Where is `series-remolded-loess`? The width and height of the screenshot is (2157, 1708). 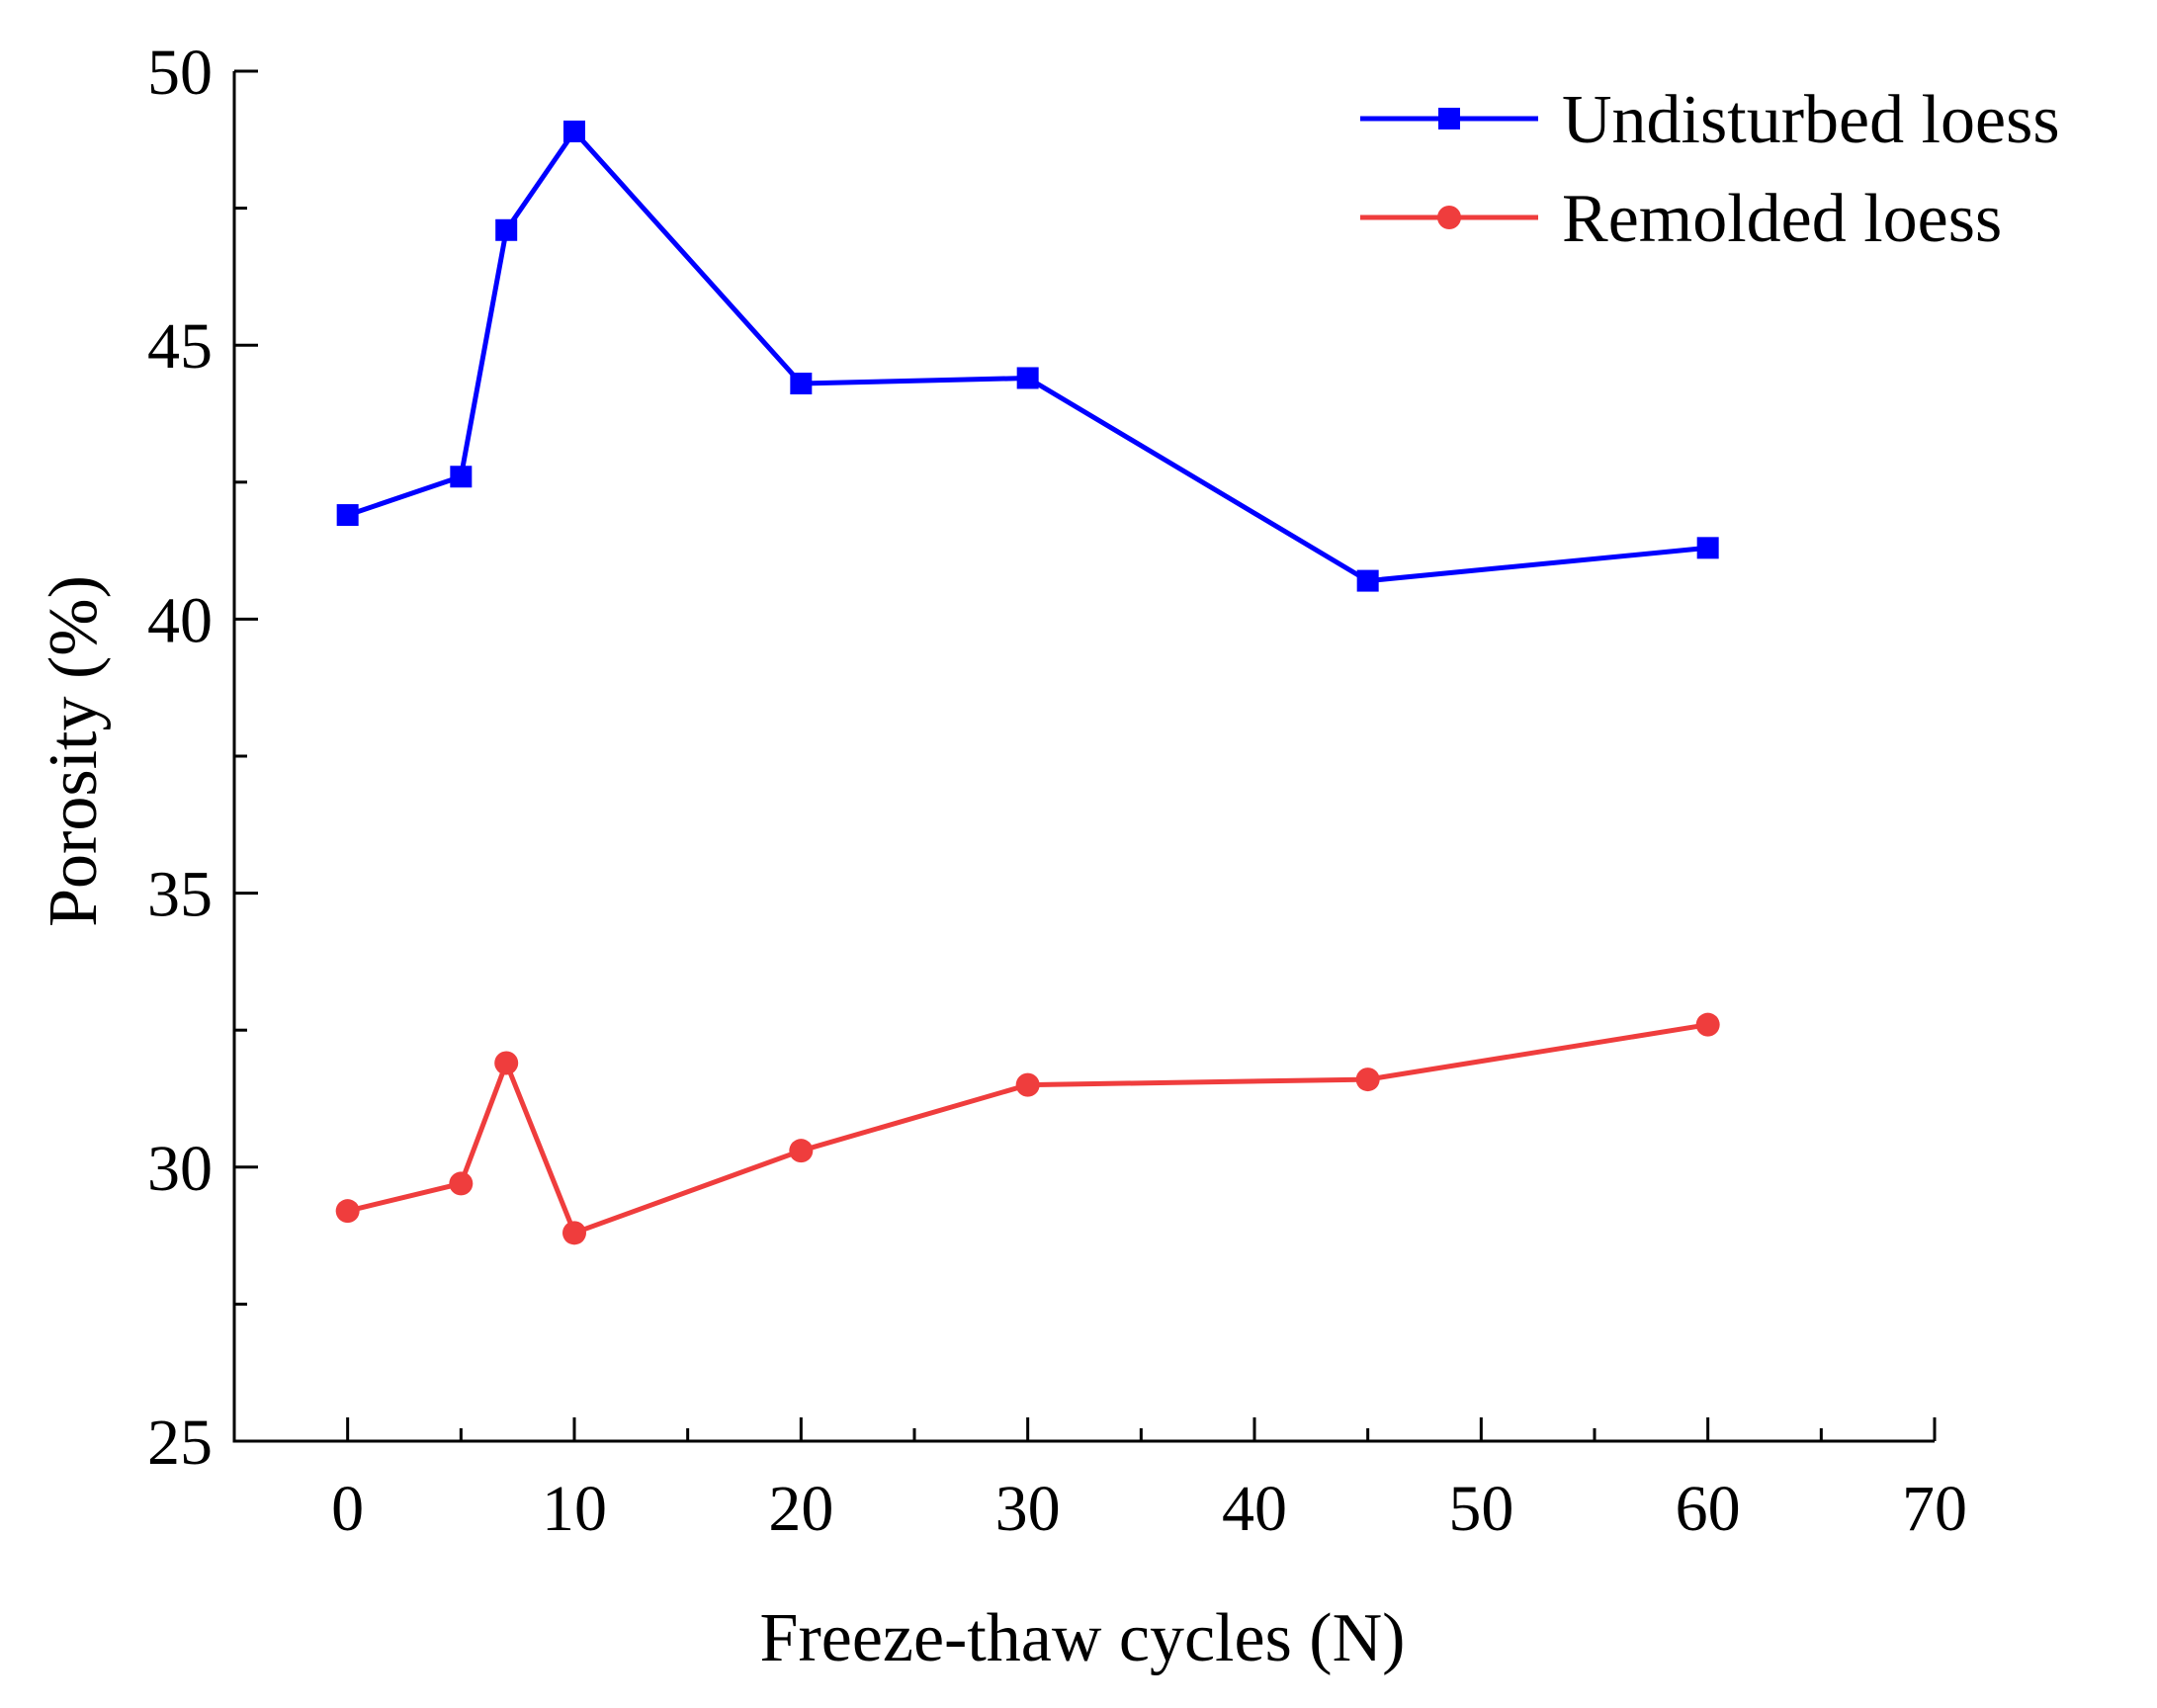 series-remolded-loess is located at coordinates (1028, 1128).